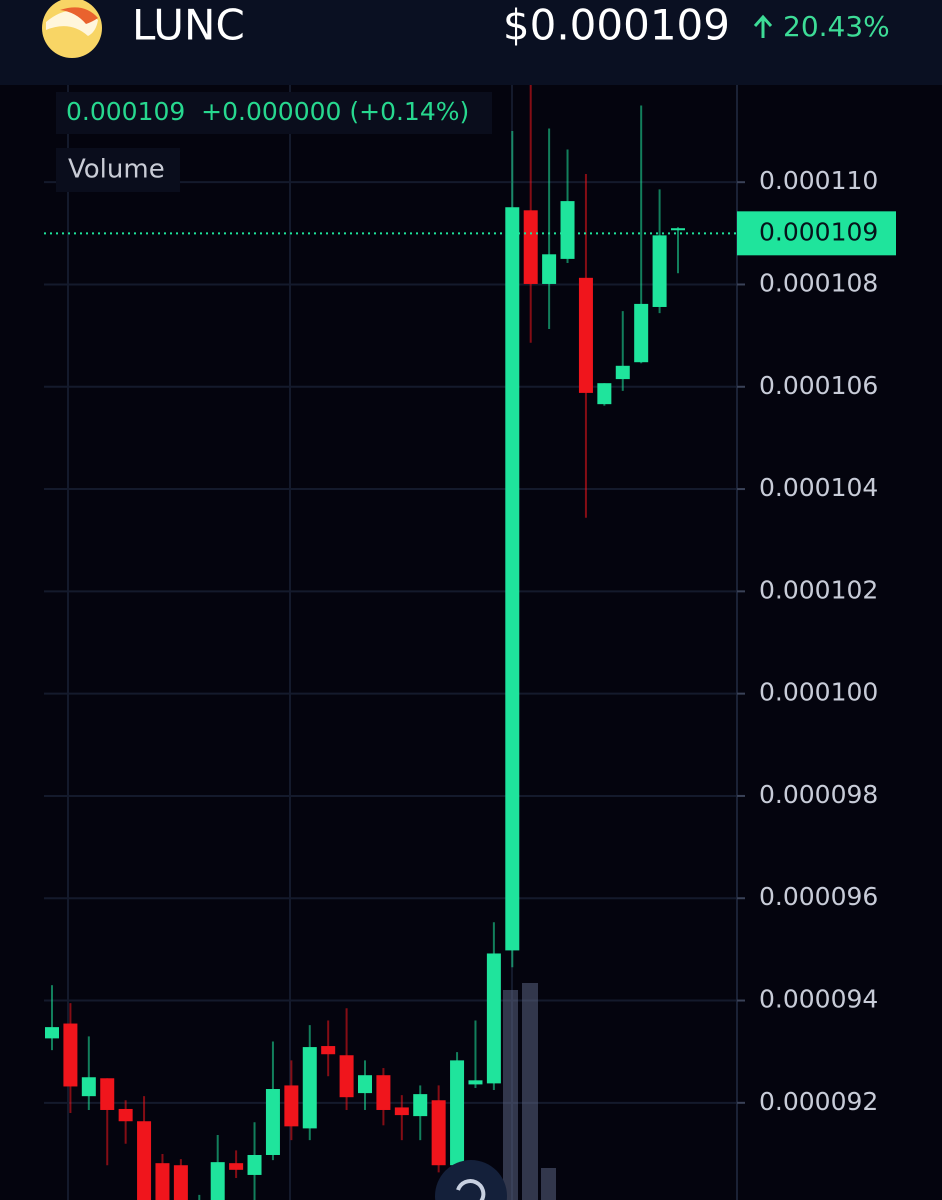 This screenshot has width=942, height=1200. Describe the element at coordinates (267, 111) in the screenshot. I see `legend-text: 0.000109 +0.000000 (+0.14%)` at that location.